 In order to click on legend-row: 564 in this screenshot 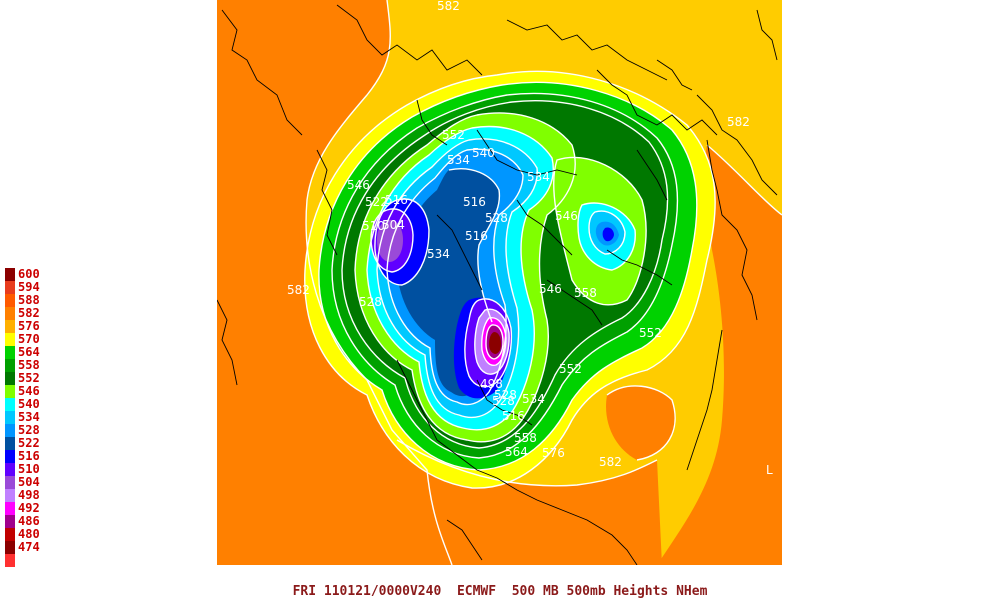, I will do `click(35, 352)`.